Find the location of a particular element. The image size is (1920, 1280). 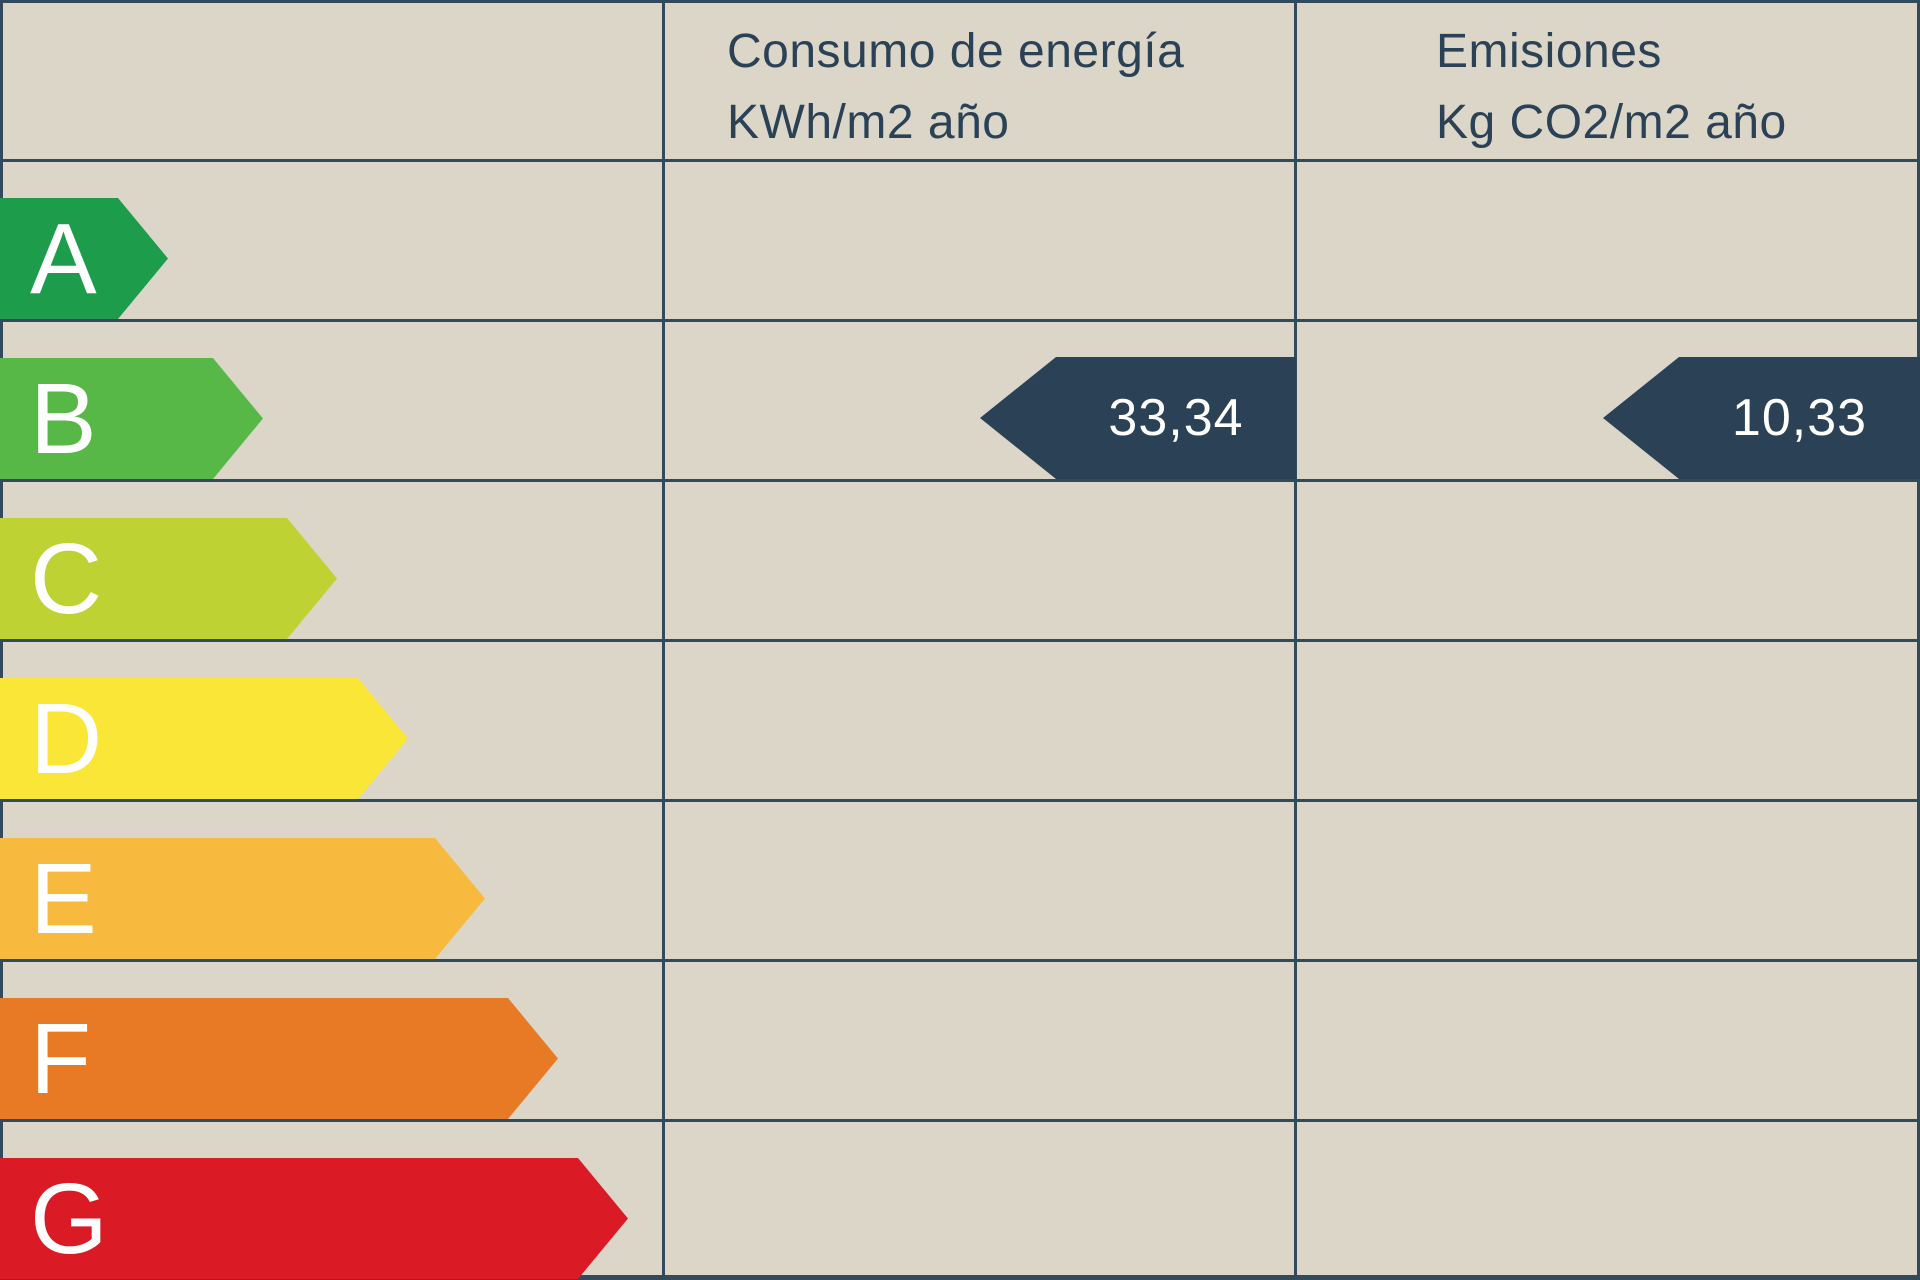

rating-arrow-a-body: A is located at coordinates (59, 258).